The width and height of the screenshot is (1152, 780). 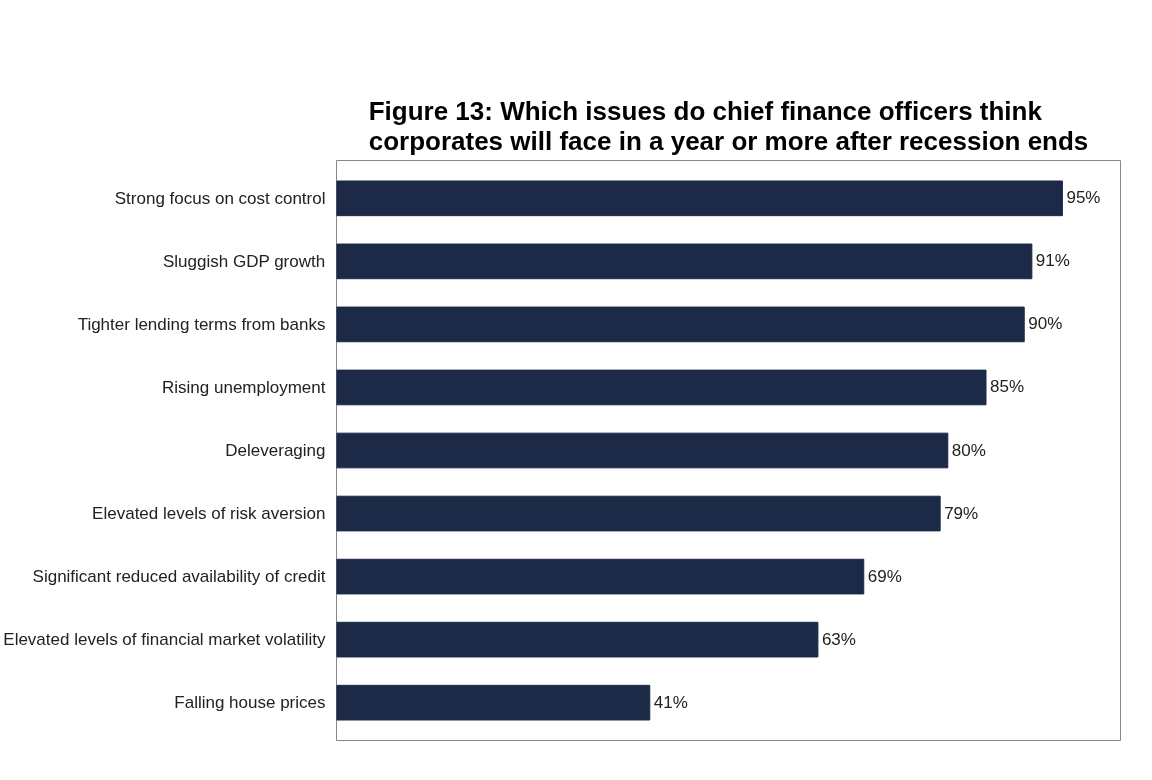 What do you see at coordinates (728, 125) in the screenshot?
I see `chart-title: Figure 13: Which issues do chief finance officers think corporates will face in a year or more after recession ends` at bounding box center [728, 125].